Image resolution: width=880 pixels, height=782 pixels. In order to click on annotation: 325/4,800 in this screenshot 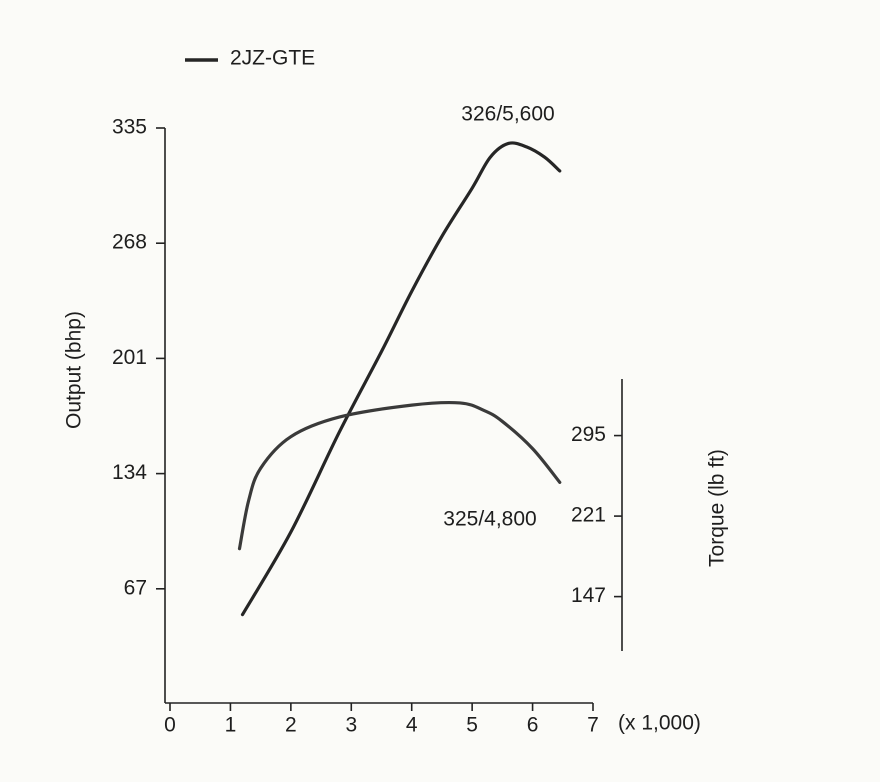, I will do `click(489, 519)`.